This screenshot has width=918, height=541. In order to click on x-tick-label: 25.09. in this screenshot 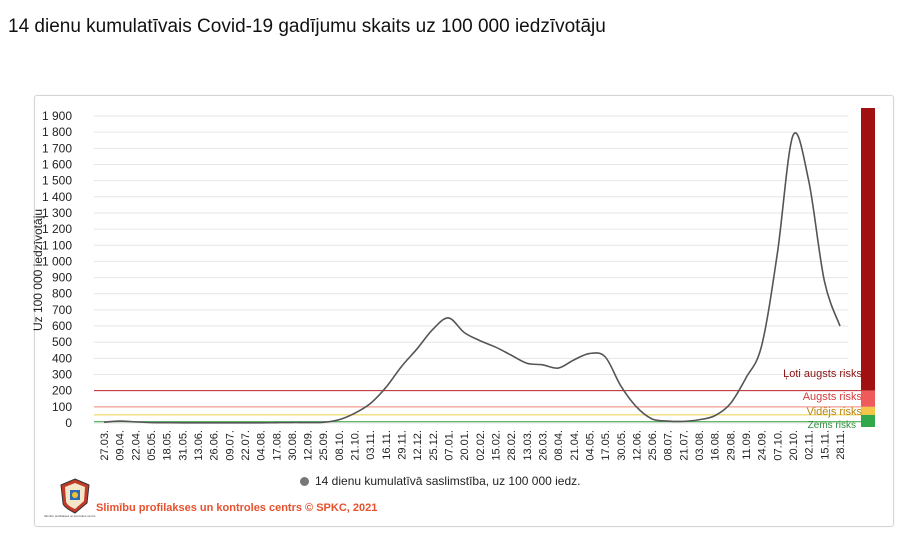, I will do `click(324, 445)`.